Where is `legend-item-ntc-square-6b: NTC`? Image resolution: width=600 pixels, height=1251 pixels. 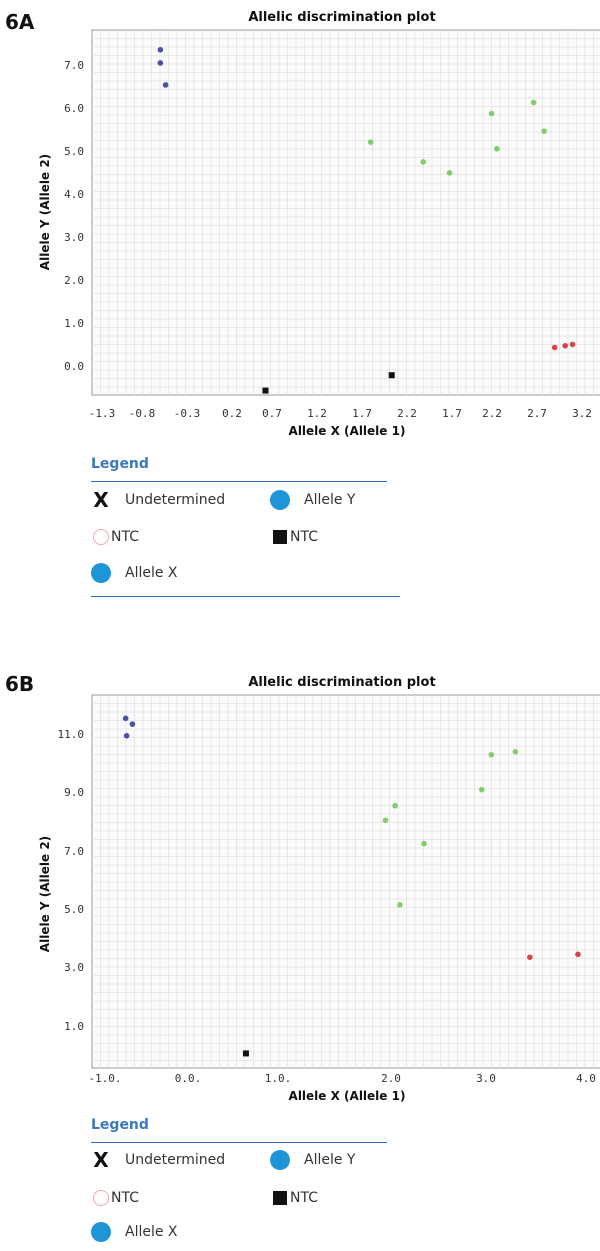 legend-item-ntc-square-6b: NTC is located at coordinates (294, 1198).